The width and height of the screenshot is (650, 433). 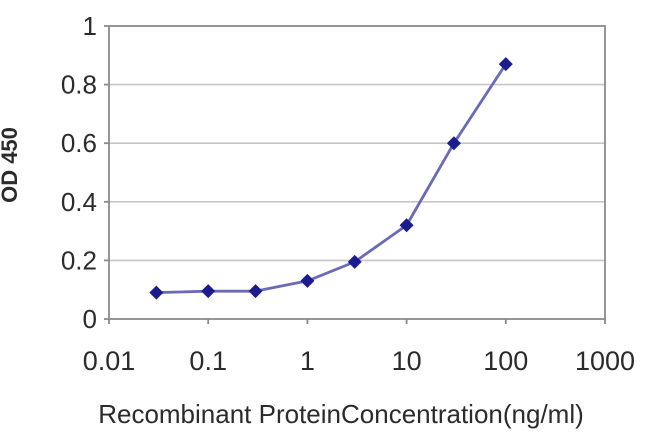 What do you see at coordinates (109, 361) in the screenshot?
I see `x-tick-label: 0.01` at bounding box center [109, 361].